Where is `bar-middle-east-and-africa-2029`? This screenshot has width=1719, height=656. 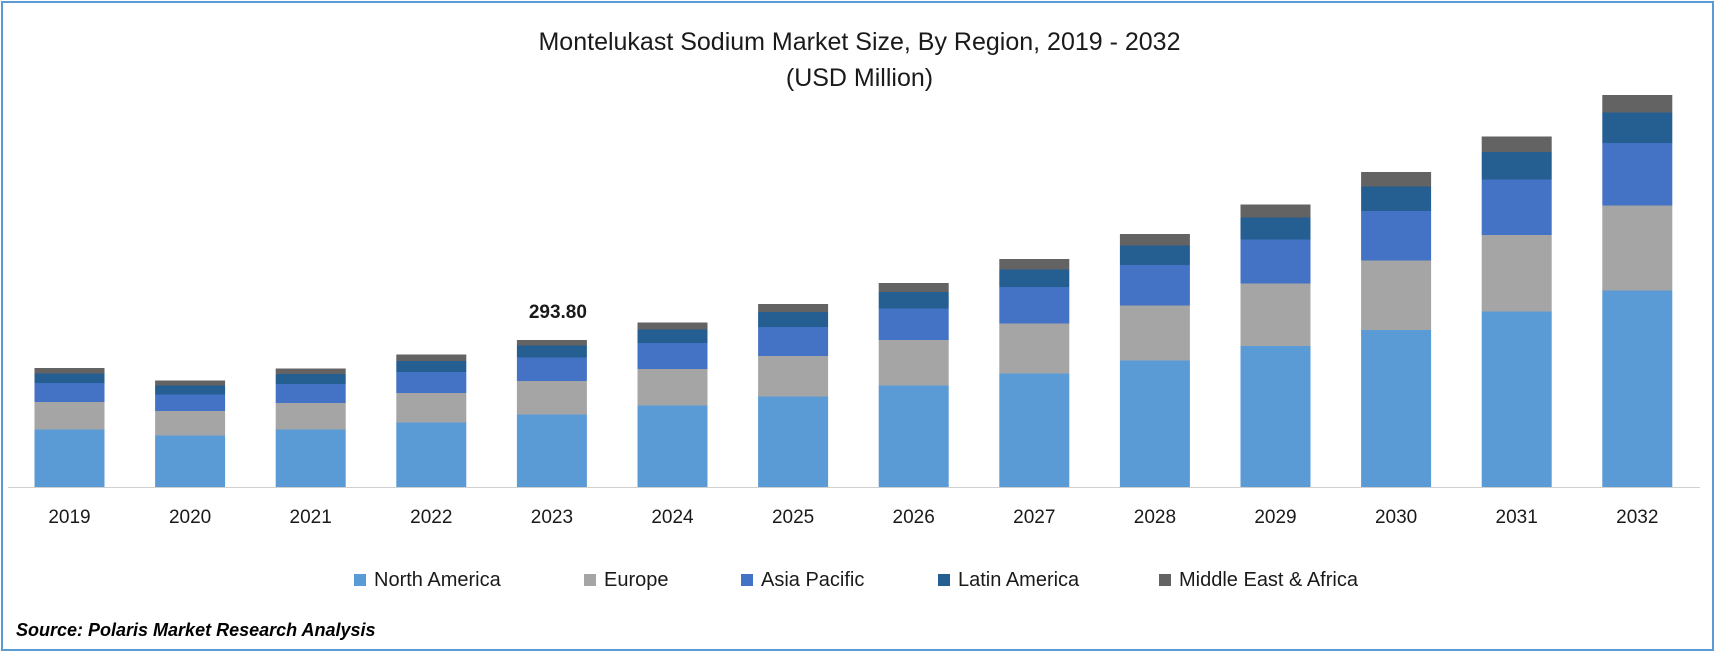 bar-middle-east-and-africa-2029 is located at coordinates (1275, 211).